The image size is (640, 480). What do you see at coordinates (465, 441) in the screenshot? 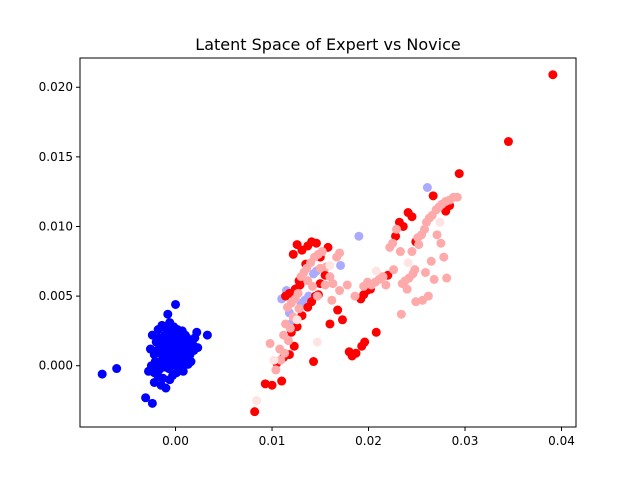
I see `x-tick-label: 0.03` at bounding box center [465, 441].